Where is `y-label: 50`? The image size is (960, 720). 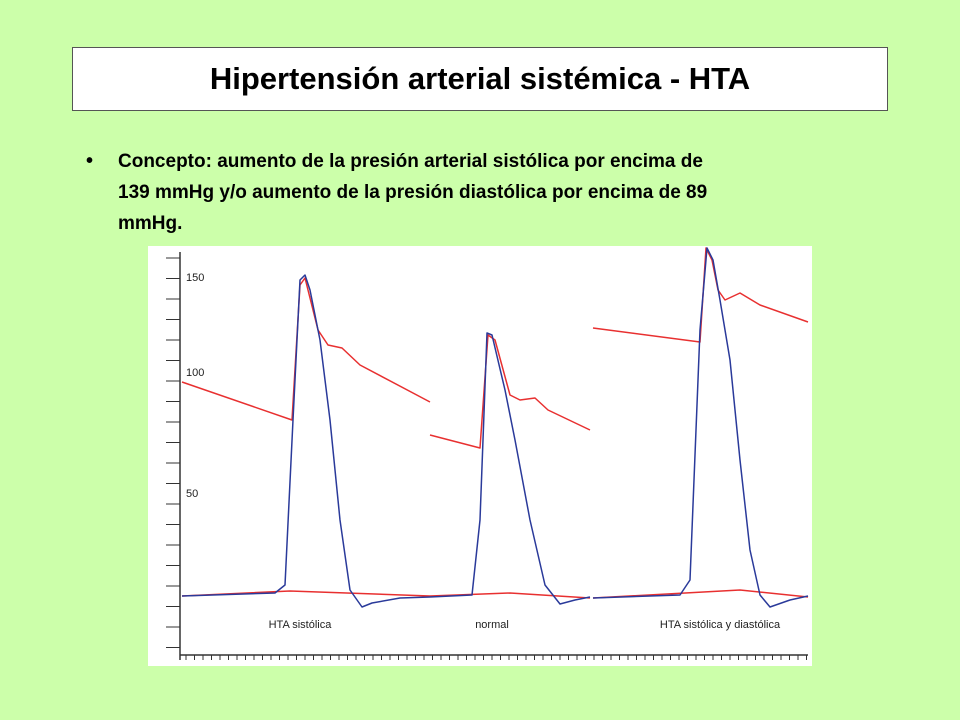 y-label: 50 is located at coordinates (192, 494).